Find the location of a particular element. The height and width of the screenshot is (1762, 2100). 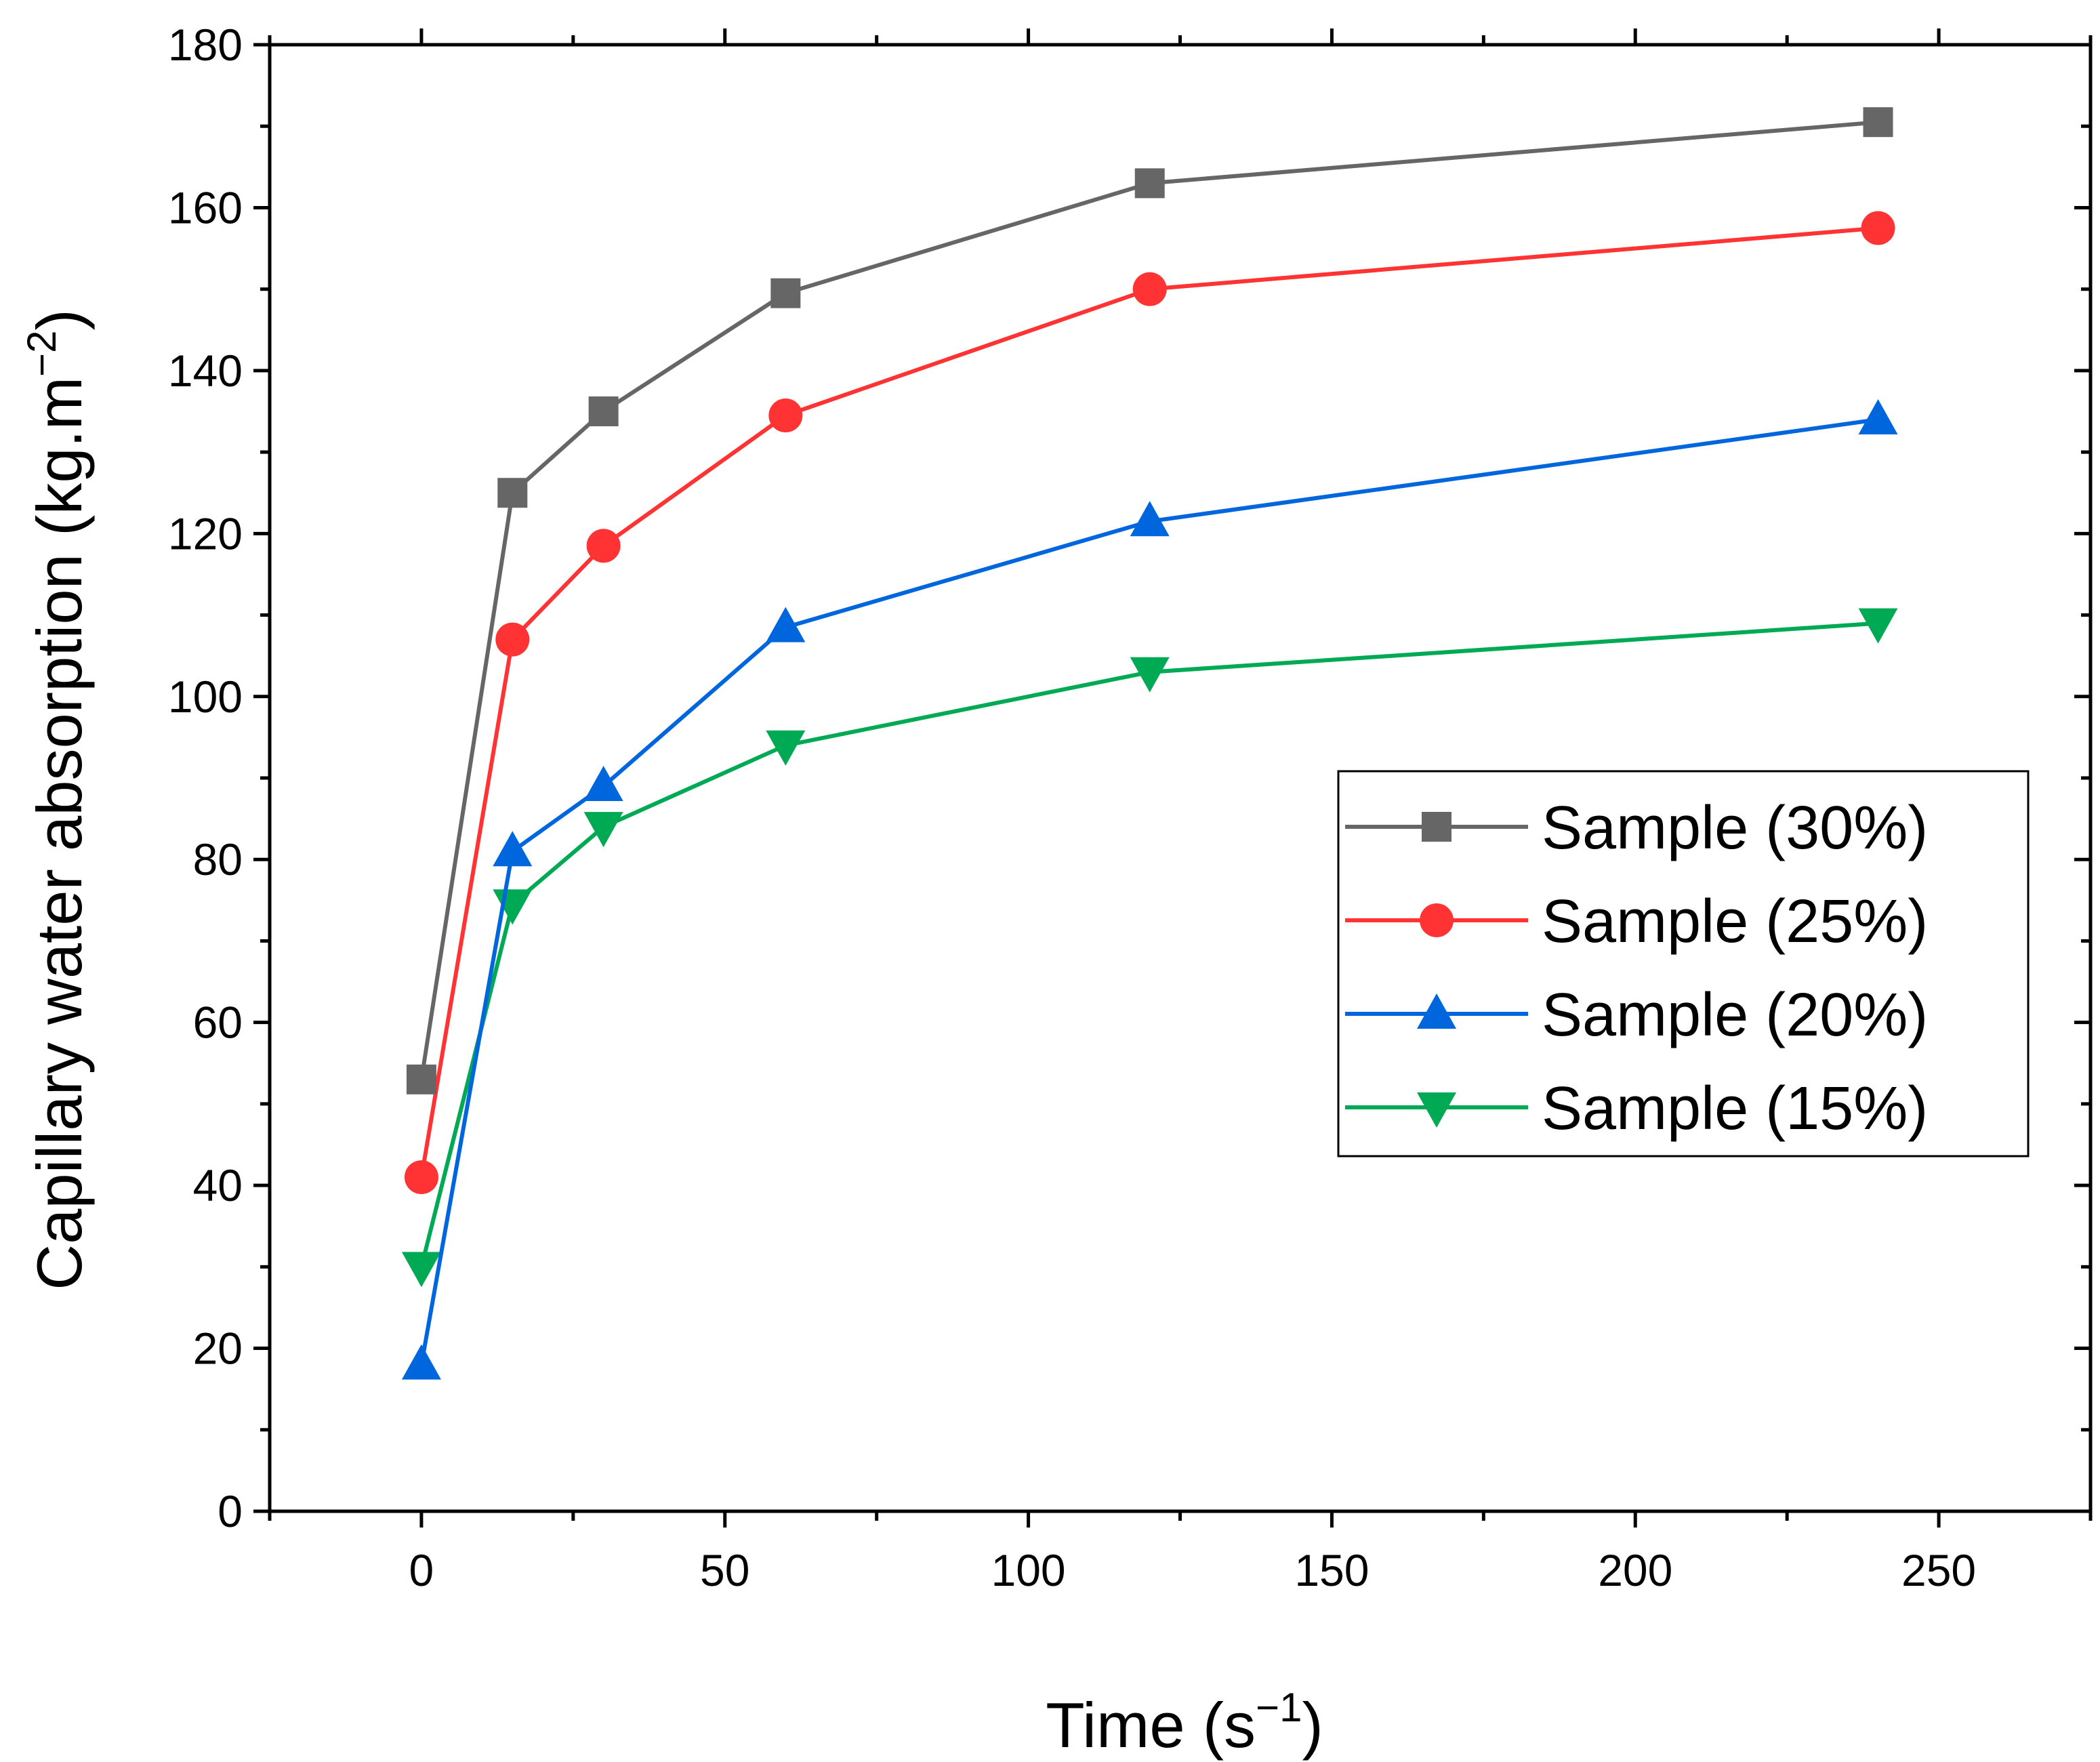

y-tick-label: 20 is located at coordinates (218, 1349).